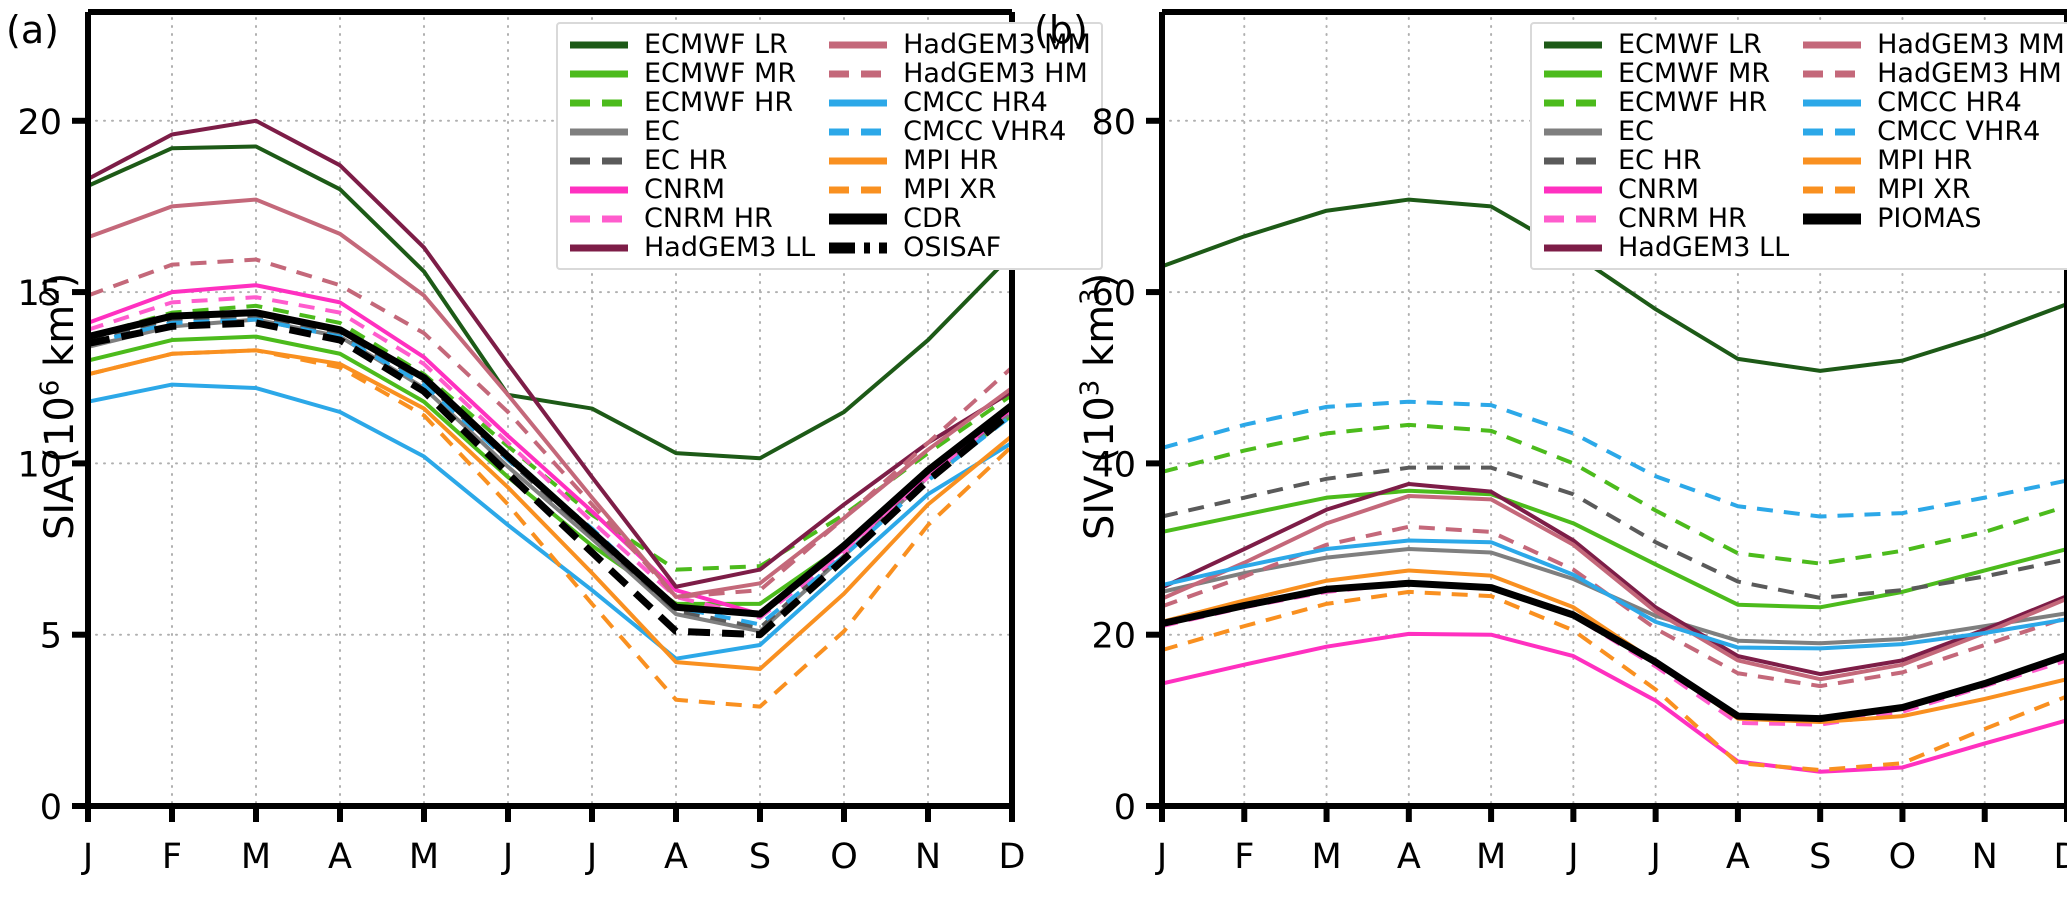 The height and width of the screenshot is (900, 2067). I want to click on legend-swatch-ec, so click(599, 132).